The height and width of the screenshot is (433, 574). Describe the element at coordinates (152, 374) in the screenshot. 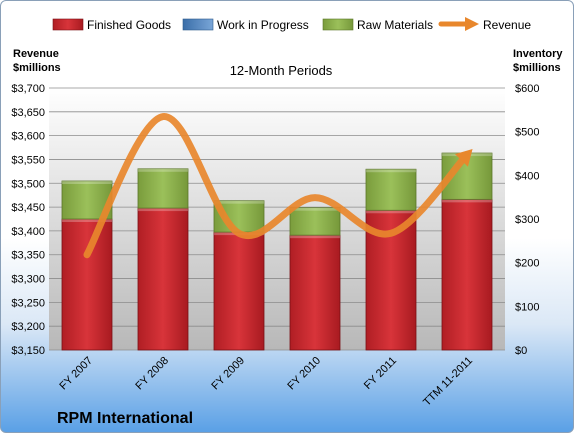

I see `category-label: FY 2008` at that location.